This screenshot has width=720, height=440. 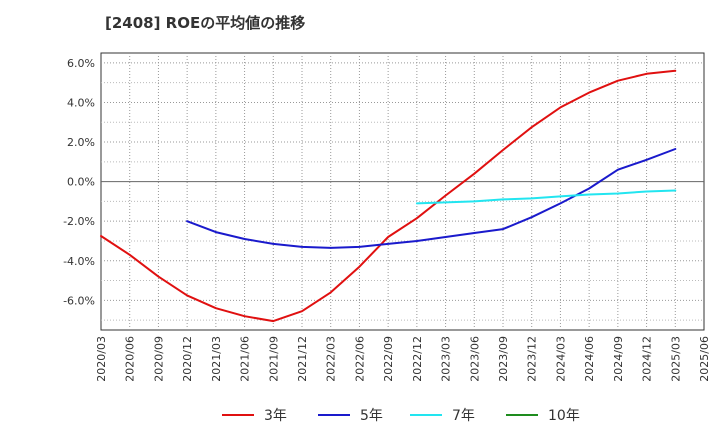 I want to click on x-tick-label: 2024/03, so click(x=560, y=359).